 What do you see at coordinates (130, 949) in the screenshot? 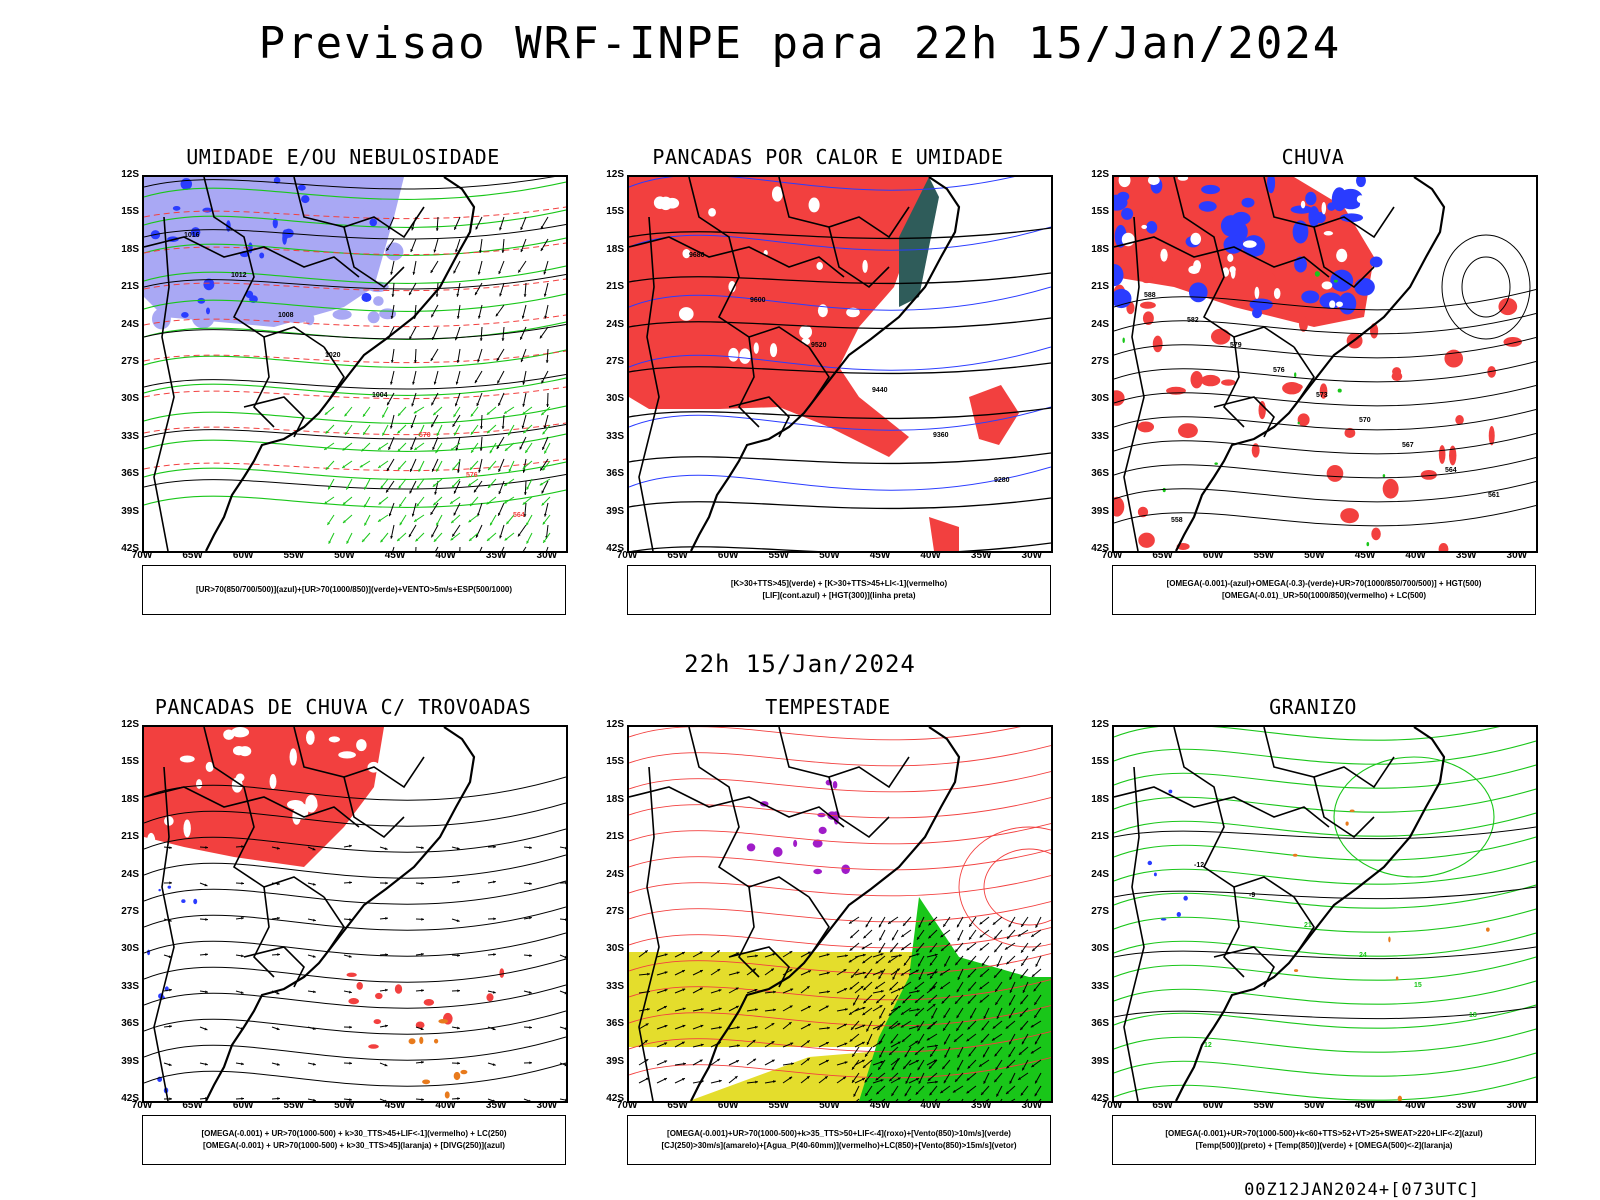
I see `lat-tick-label: 30S` at bounding box center [130, 949].